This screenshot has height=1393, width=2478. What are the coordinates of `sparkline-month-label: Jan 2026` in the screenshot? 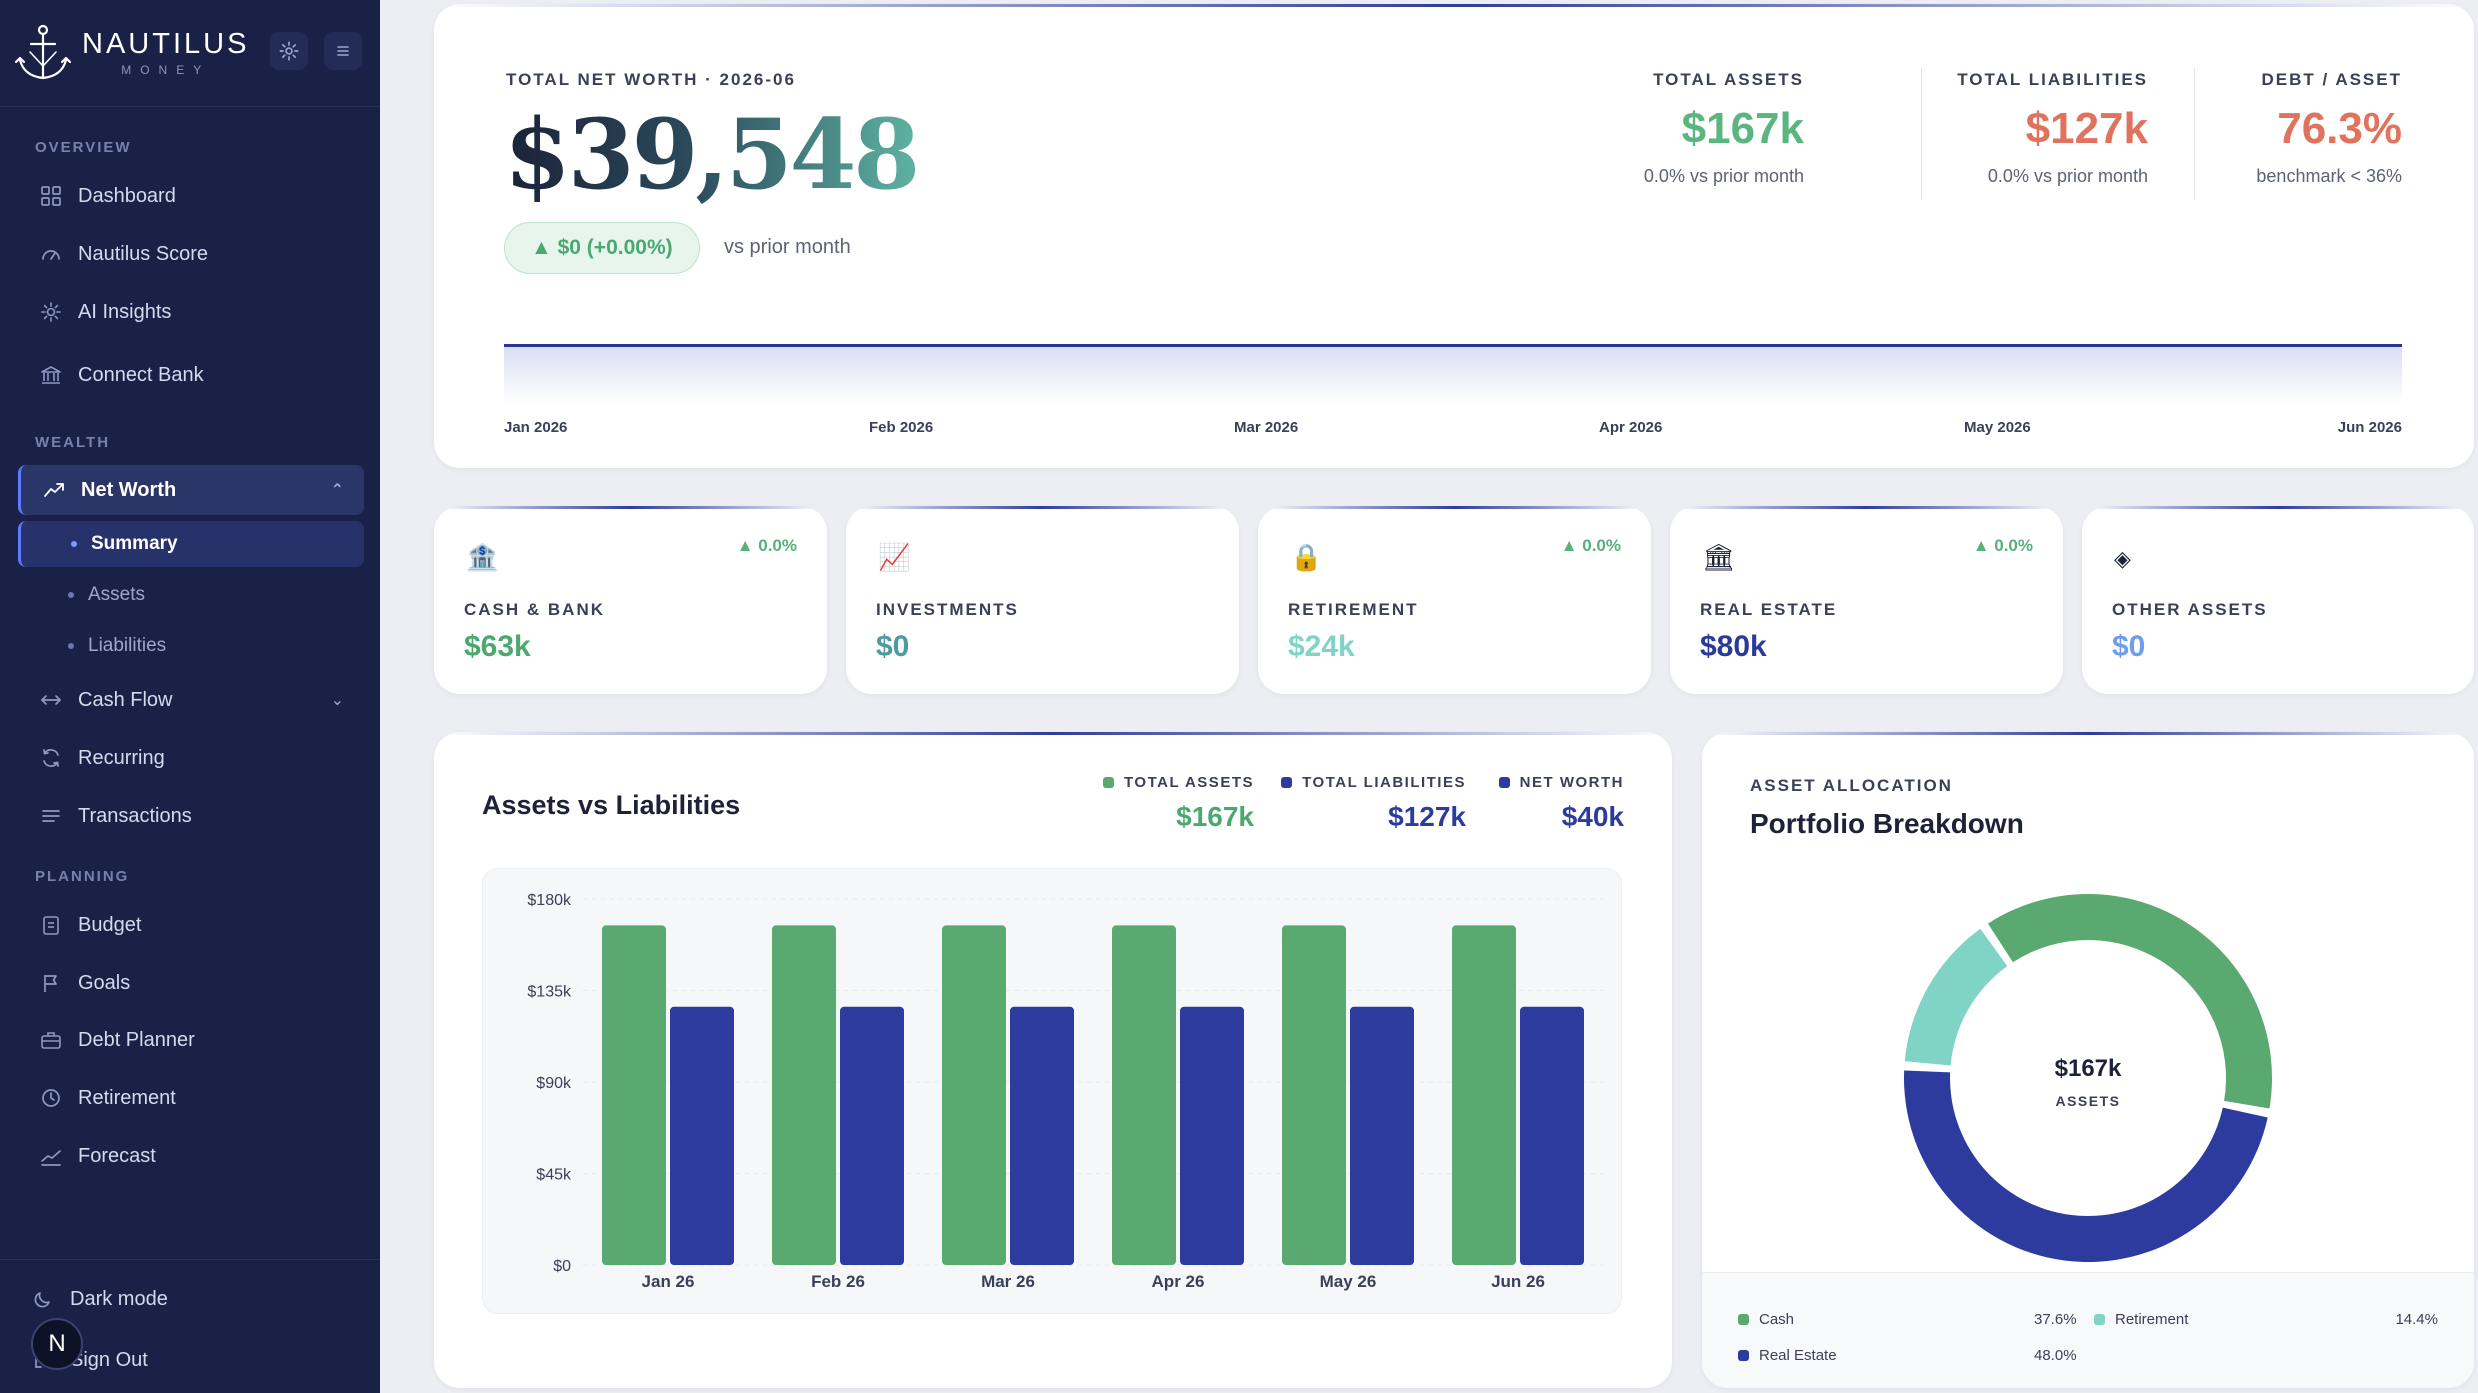 It's located at (536, 427).